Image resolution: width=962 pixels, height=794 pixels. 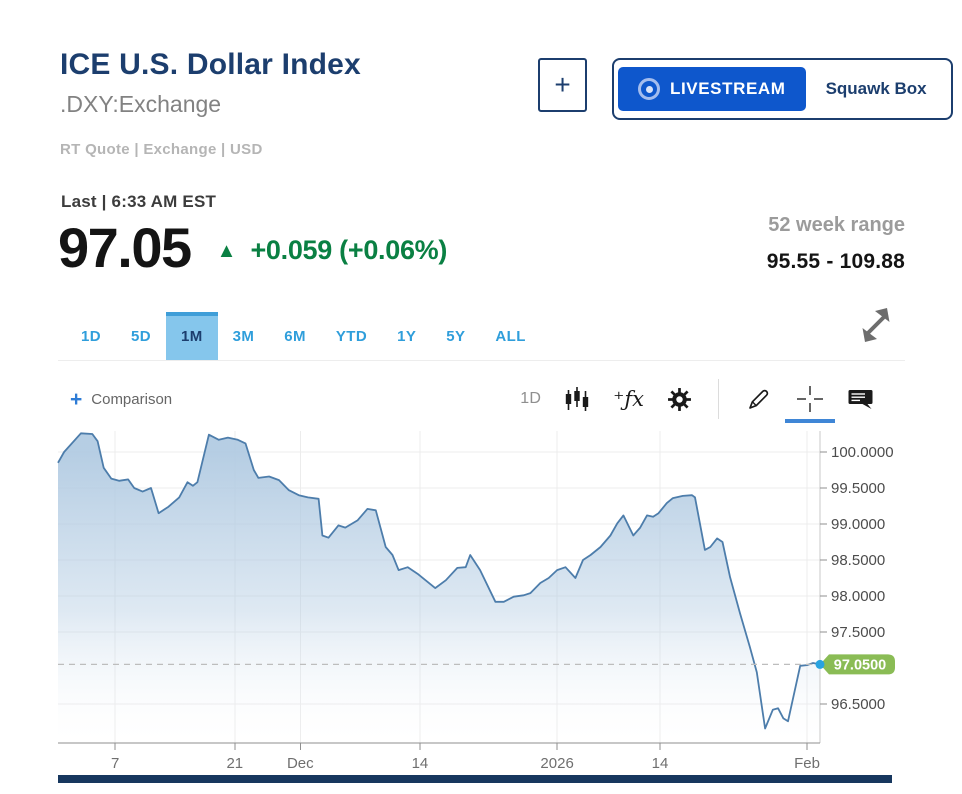 What do you see at coordinates (697, 401) in the screenshot?
I see `tool-group: 1D ⁺ƒx` at bounding box center [697, 401].